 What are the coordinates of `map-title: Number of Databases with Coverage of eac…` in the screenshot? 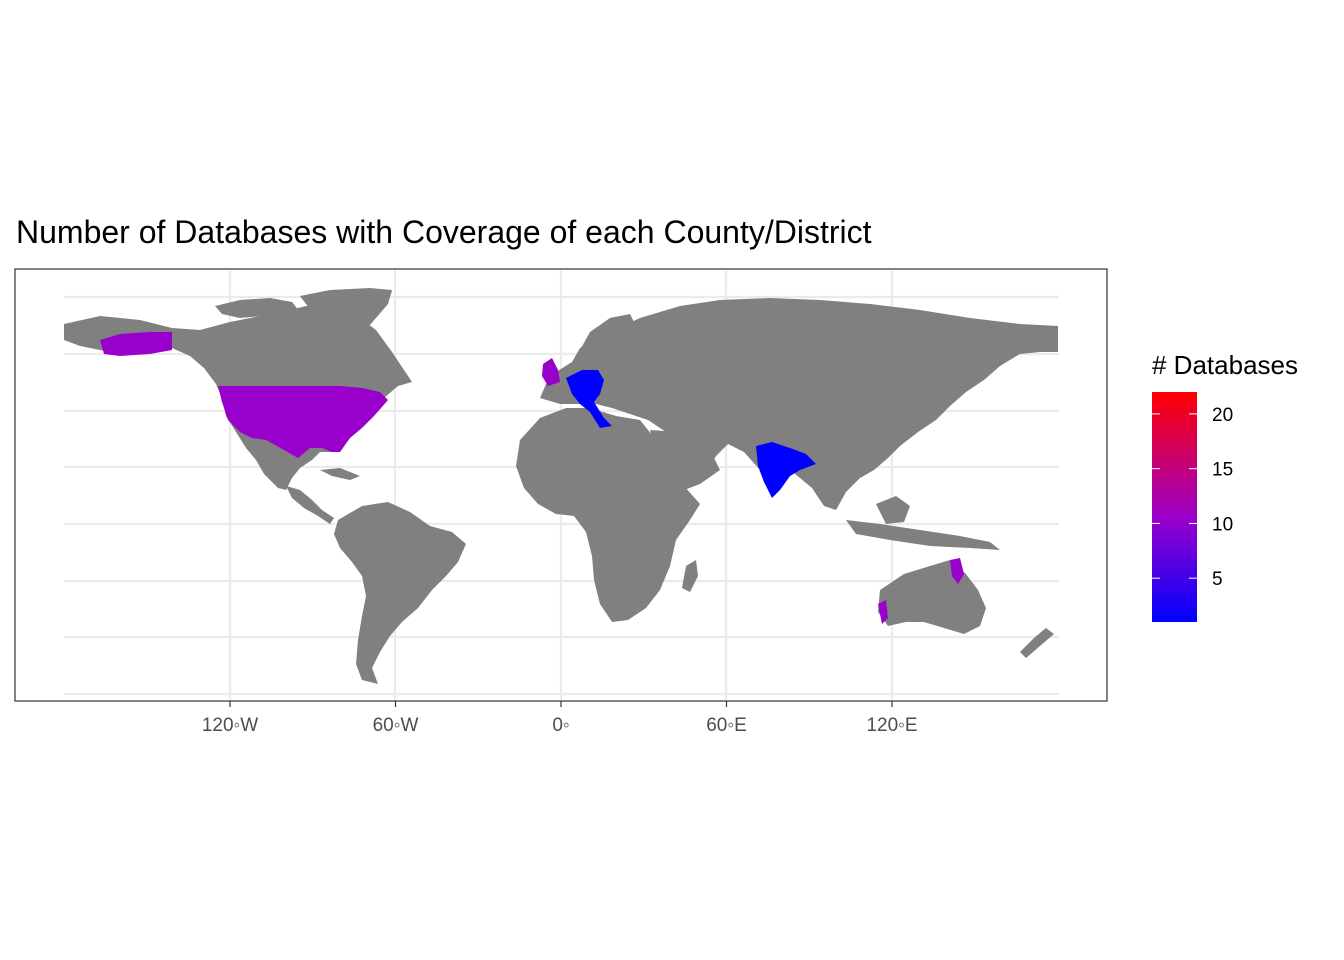 It's located at (444, 232).